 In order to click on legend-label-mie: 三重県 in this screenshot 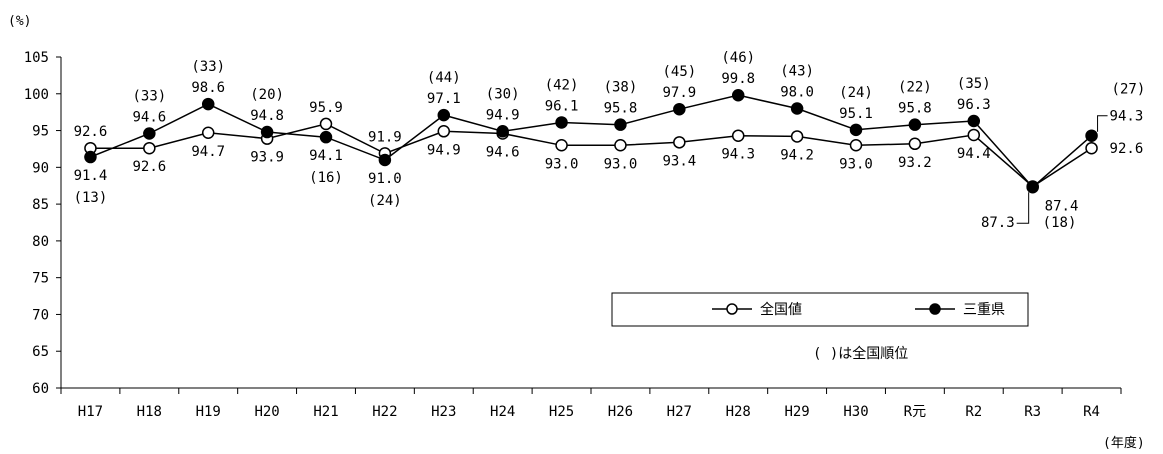, I will do `click(984, 310)`.